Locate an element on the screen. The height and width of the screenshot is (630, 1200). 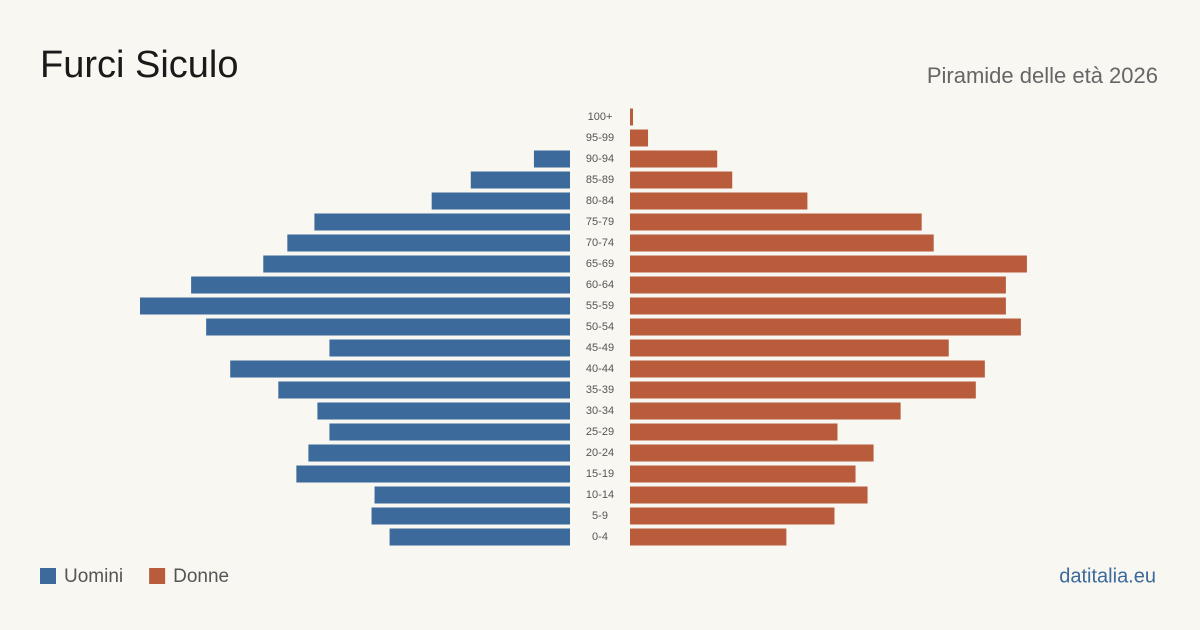
age-label: 50-54 is located at coordinates (600, 327).